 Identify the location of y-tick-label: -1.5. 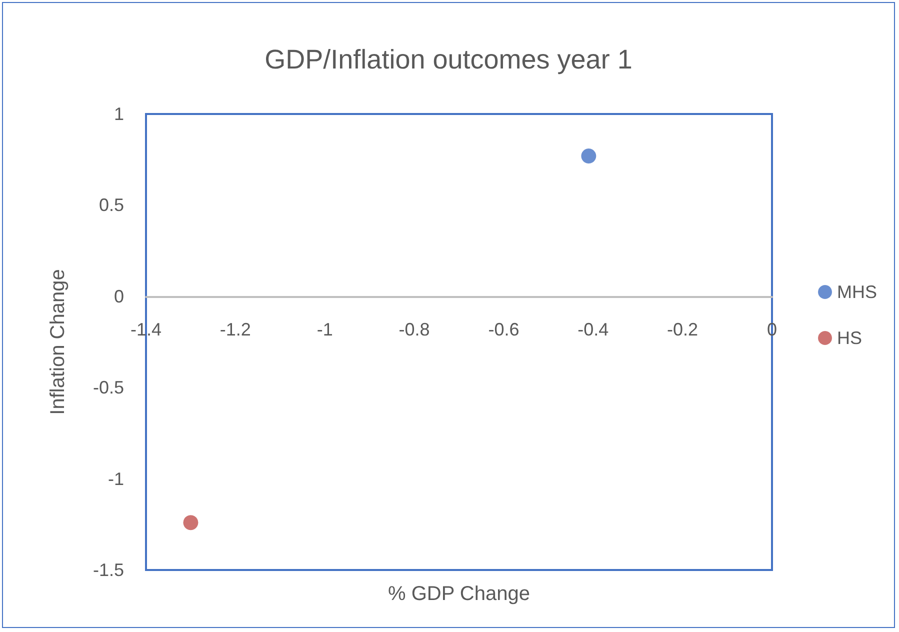
(108, 570).